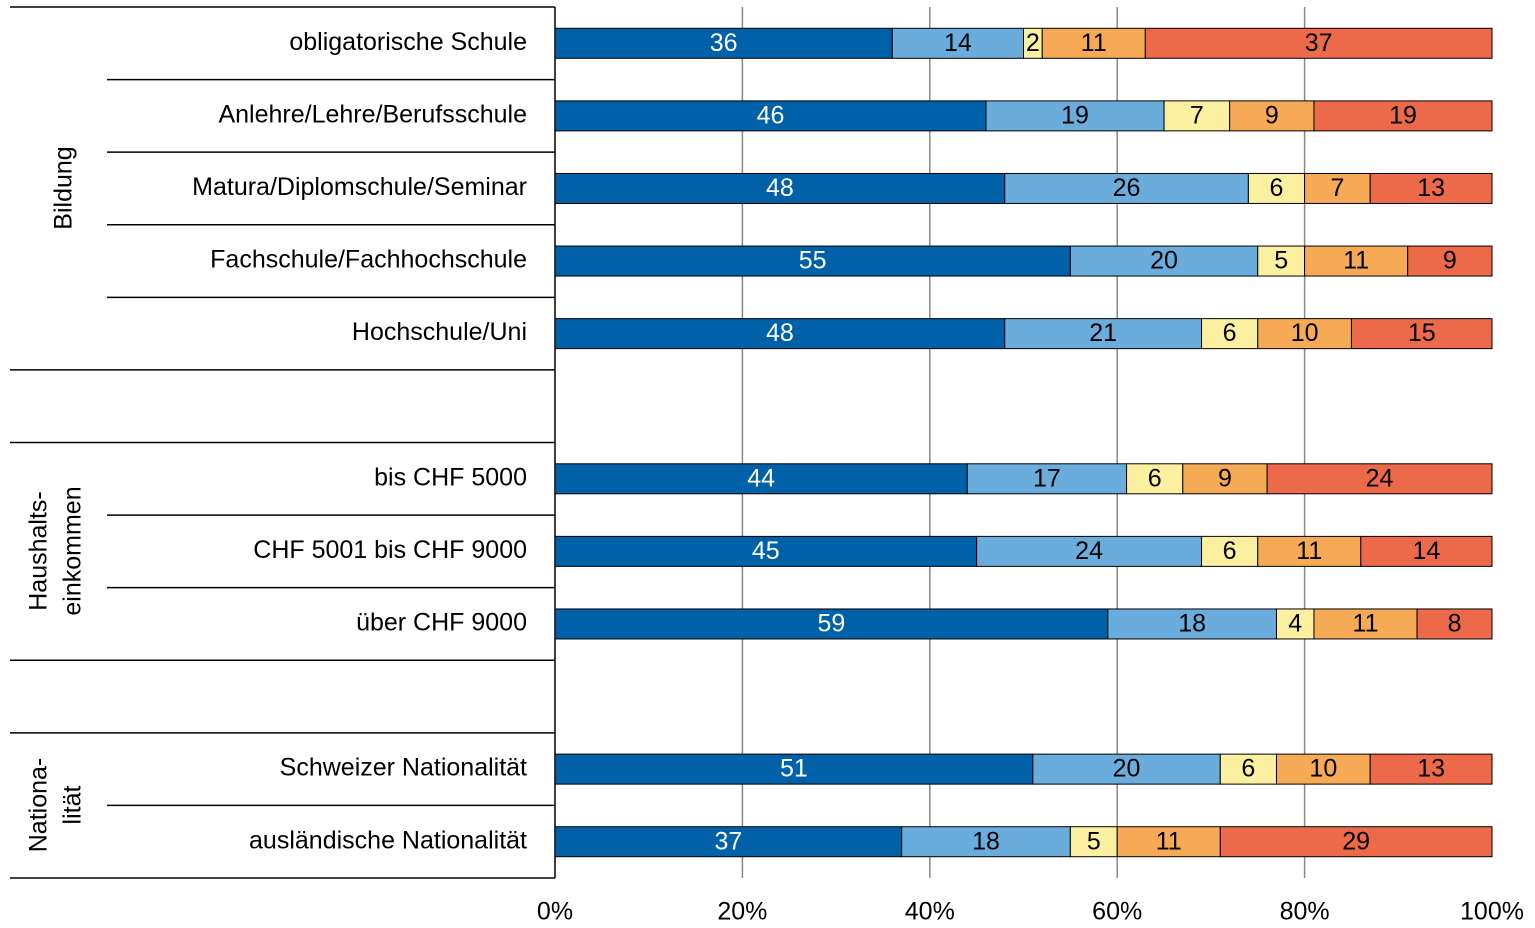  I want to click on x-tick-label: 100%, so click(1492, 912).